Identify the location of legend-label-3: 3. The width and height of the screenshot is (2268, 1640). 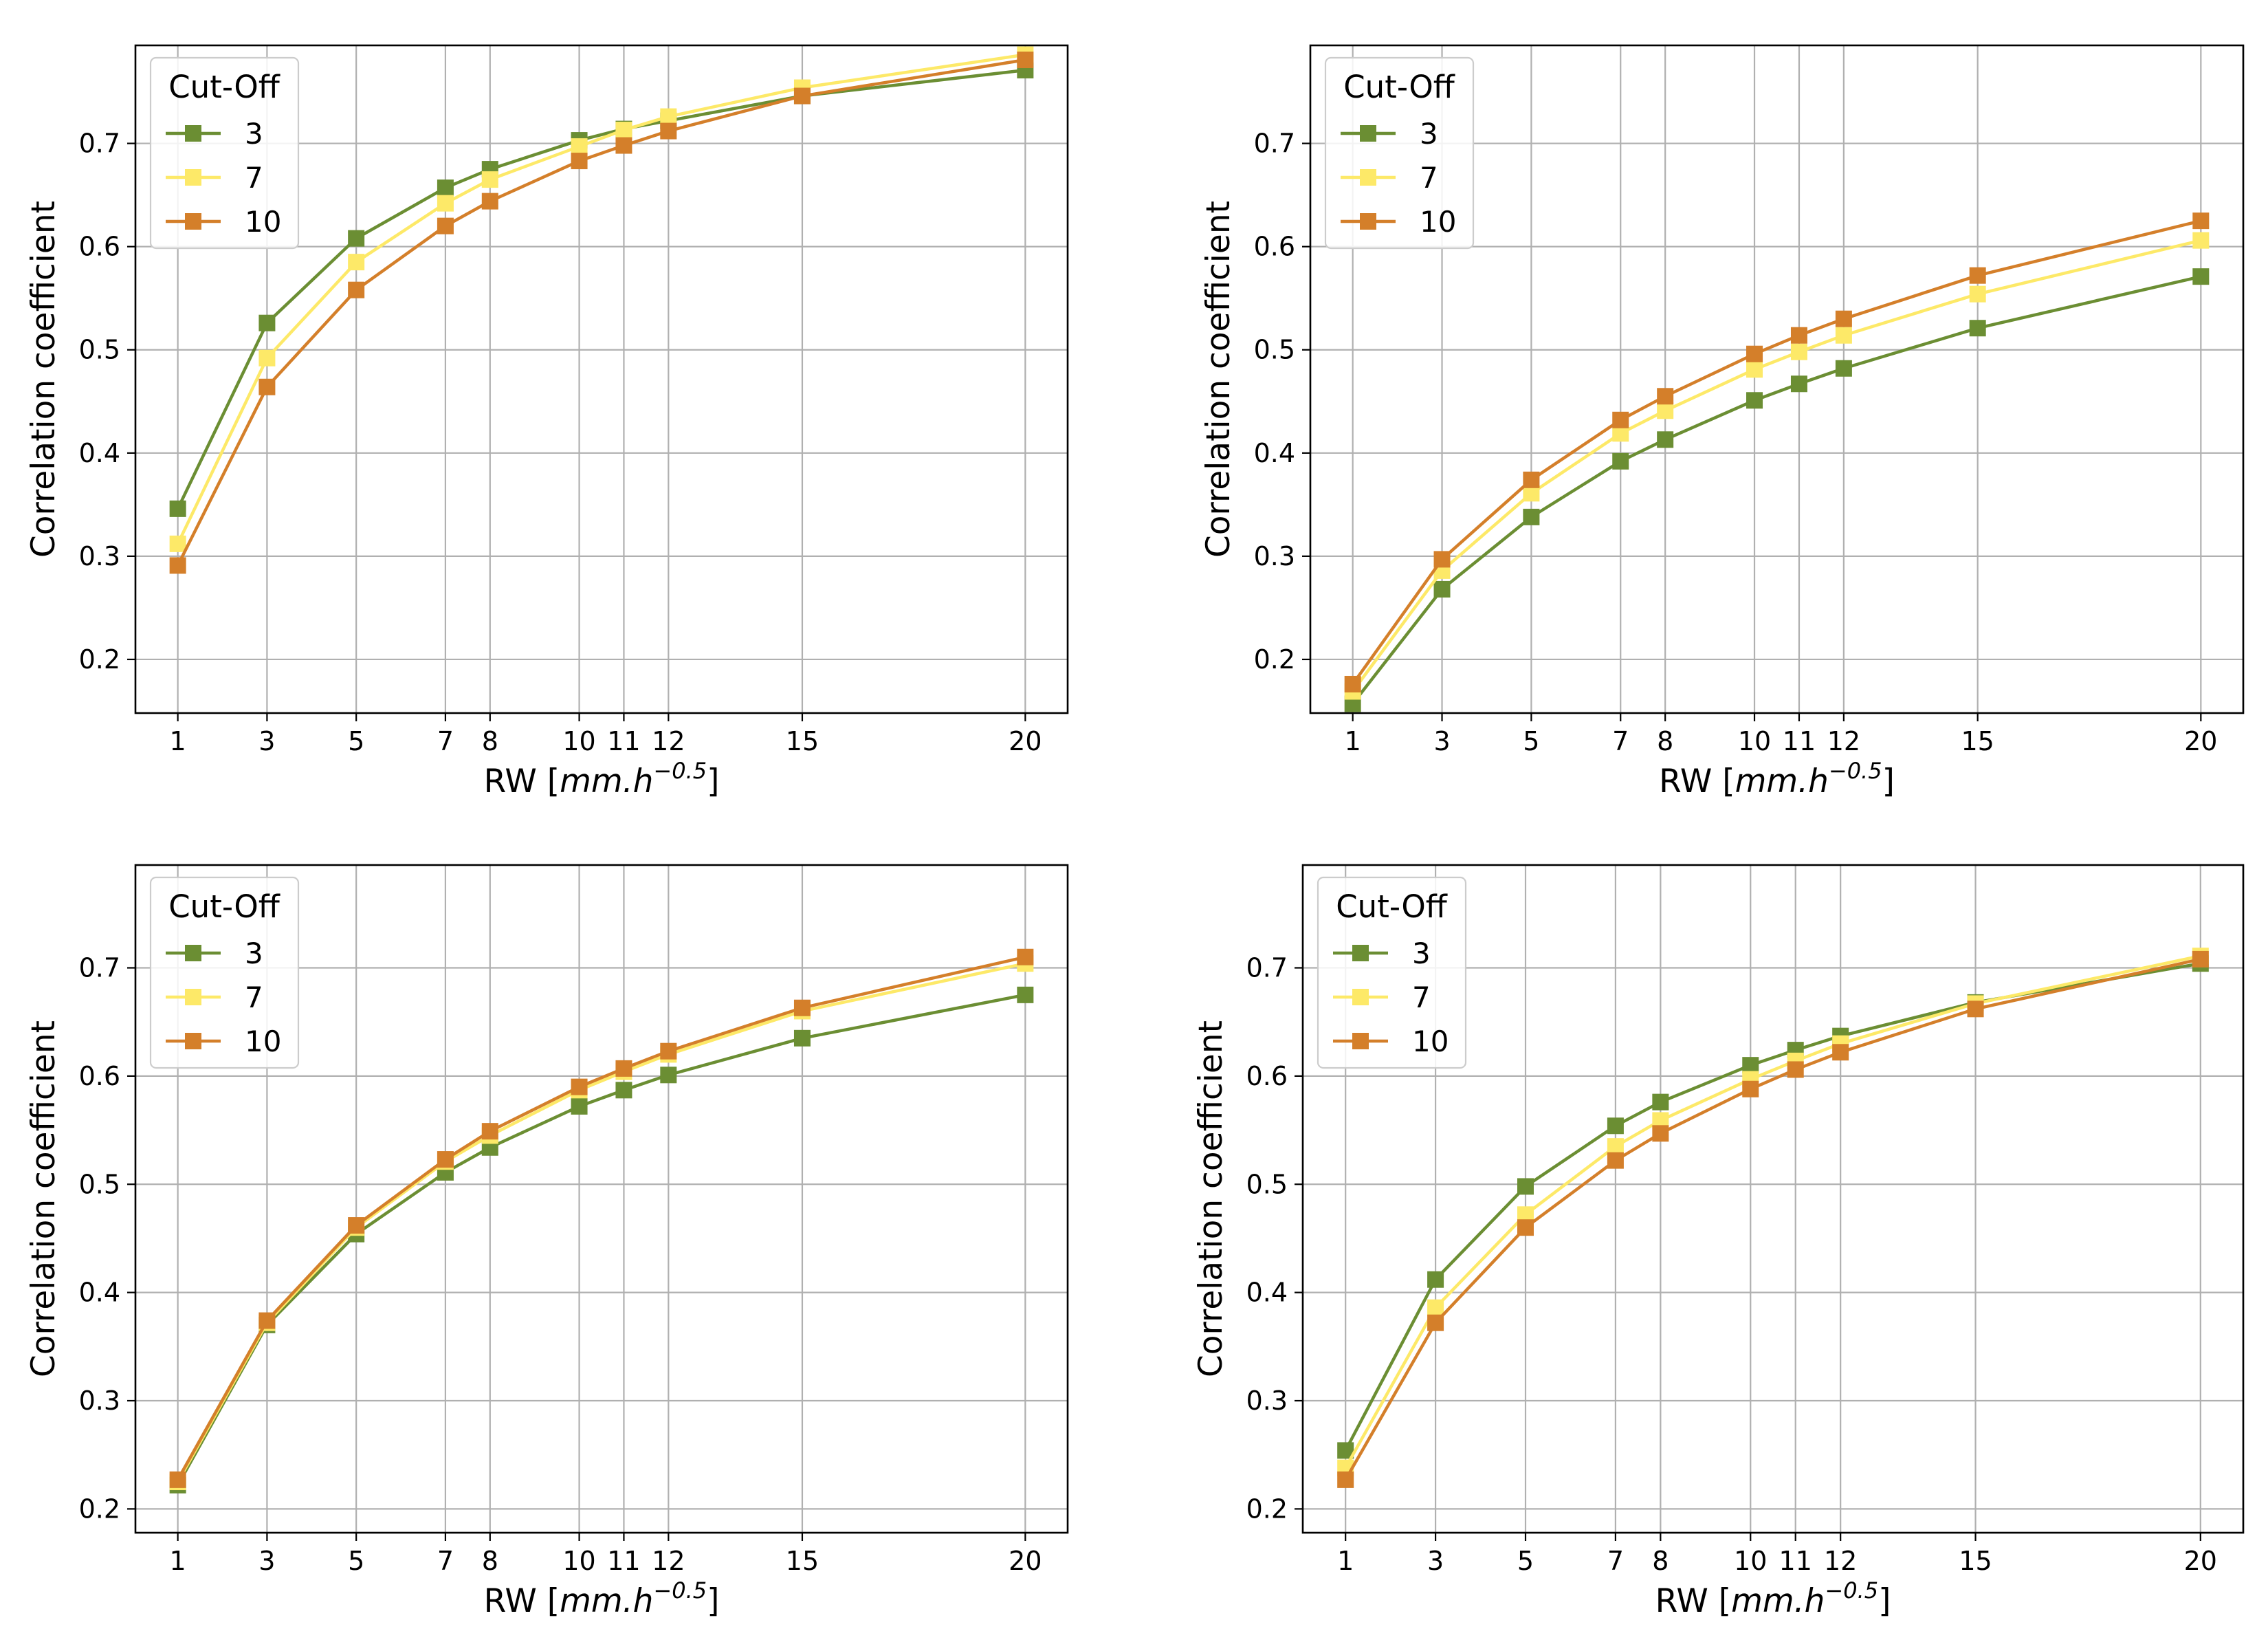
(254, 953).